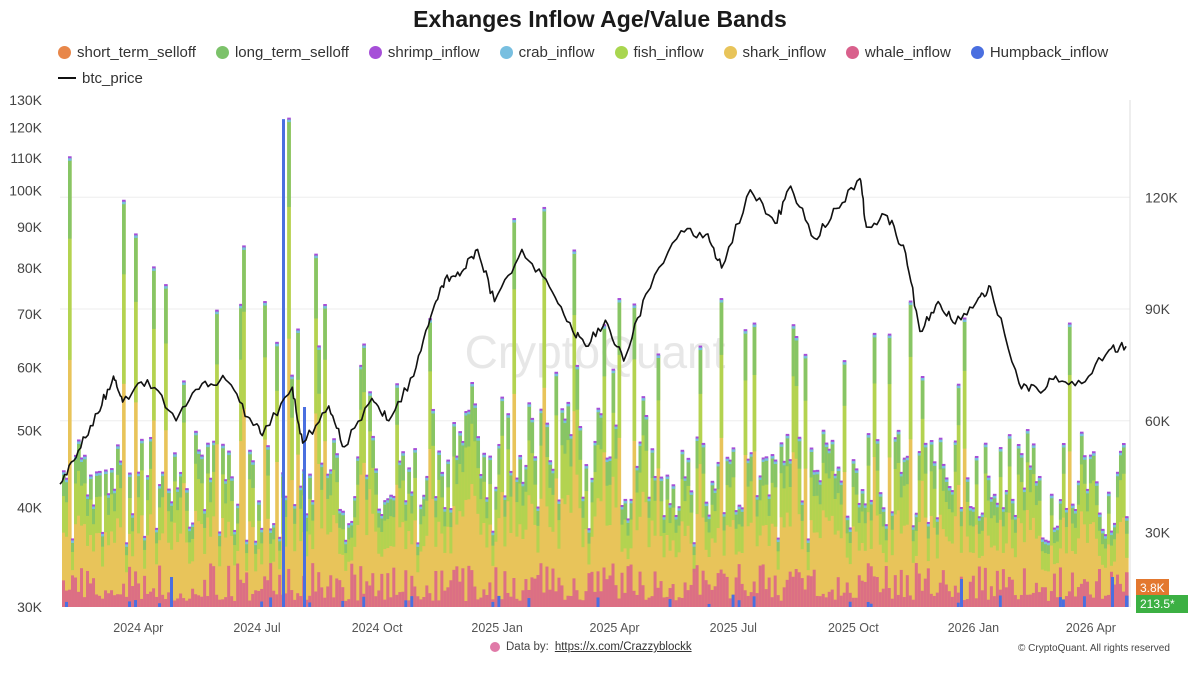 The image size is (1200, 677). Describe the element at coordinates (30, 314) in the screenshot. I see `y-tick-label: 70K` at that location.